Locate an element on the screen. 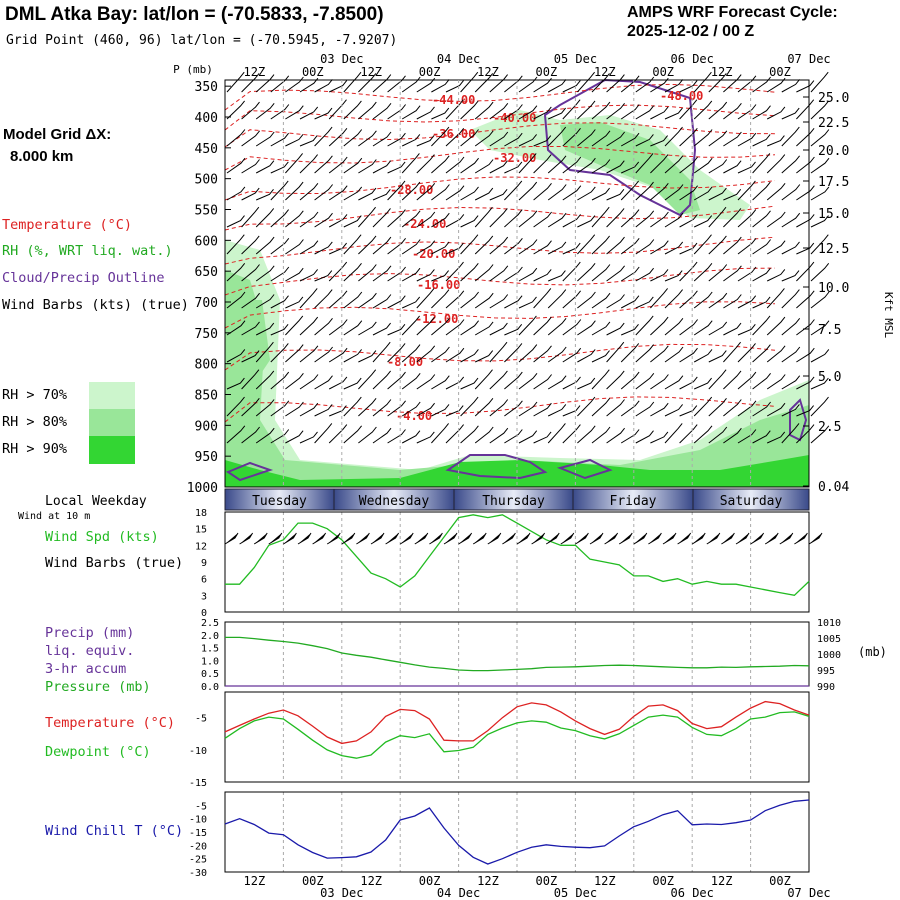  temperature-contour-label: -40.00 is located at coordinates (514, 118).